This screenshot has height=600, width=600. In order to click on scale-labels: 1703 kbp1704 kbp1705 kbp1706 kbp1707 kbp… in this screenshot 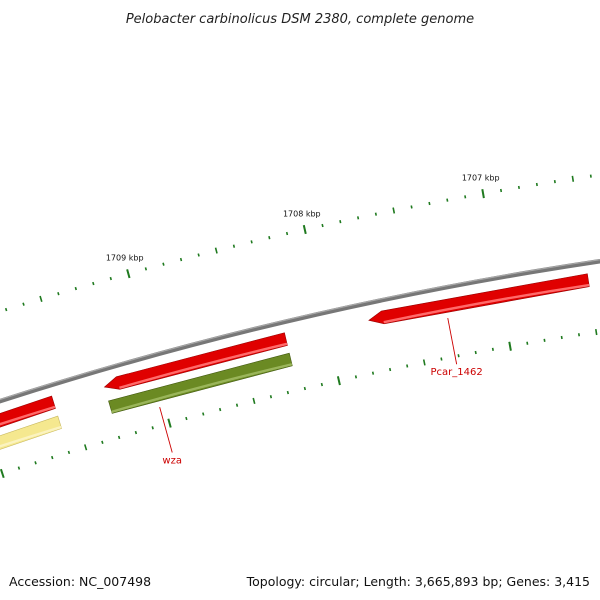, I will do `click(303, 218)`.